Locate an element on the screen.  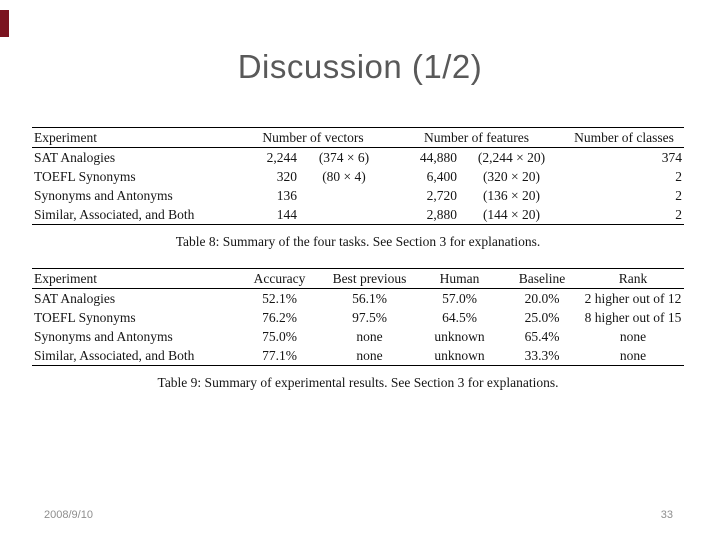
cell-features-detail: (320 × 20) is located at coordinates (511, 176).